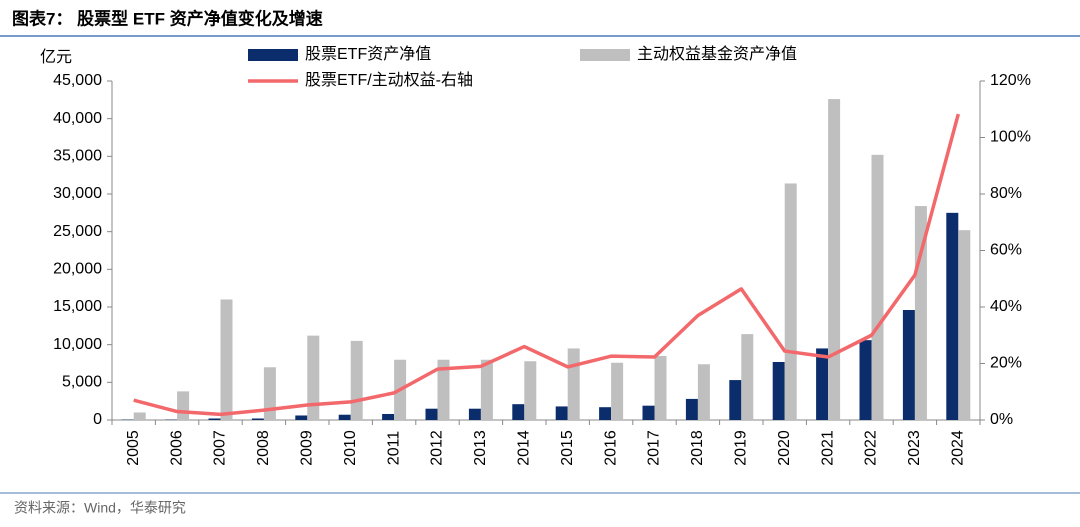 This screenshot has width=1080, height=527. What do you see at coordinates (77, 269) in the screenshot?
I see `y-tick-label: 20,000` at bounding box center [77, 269].